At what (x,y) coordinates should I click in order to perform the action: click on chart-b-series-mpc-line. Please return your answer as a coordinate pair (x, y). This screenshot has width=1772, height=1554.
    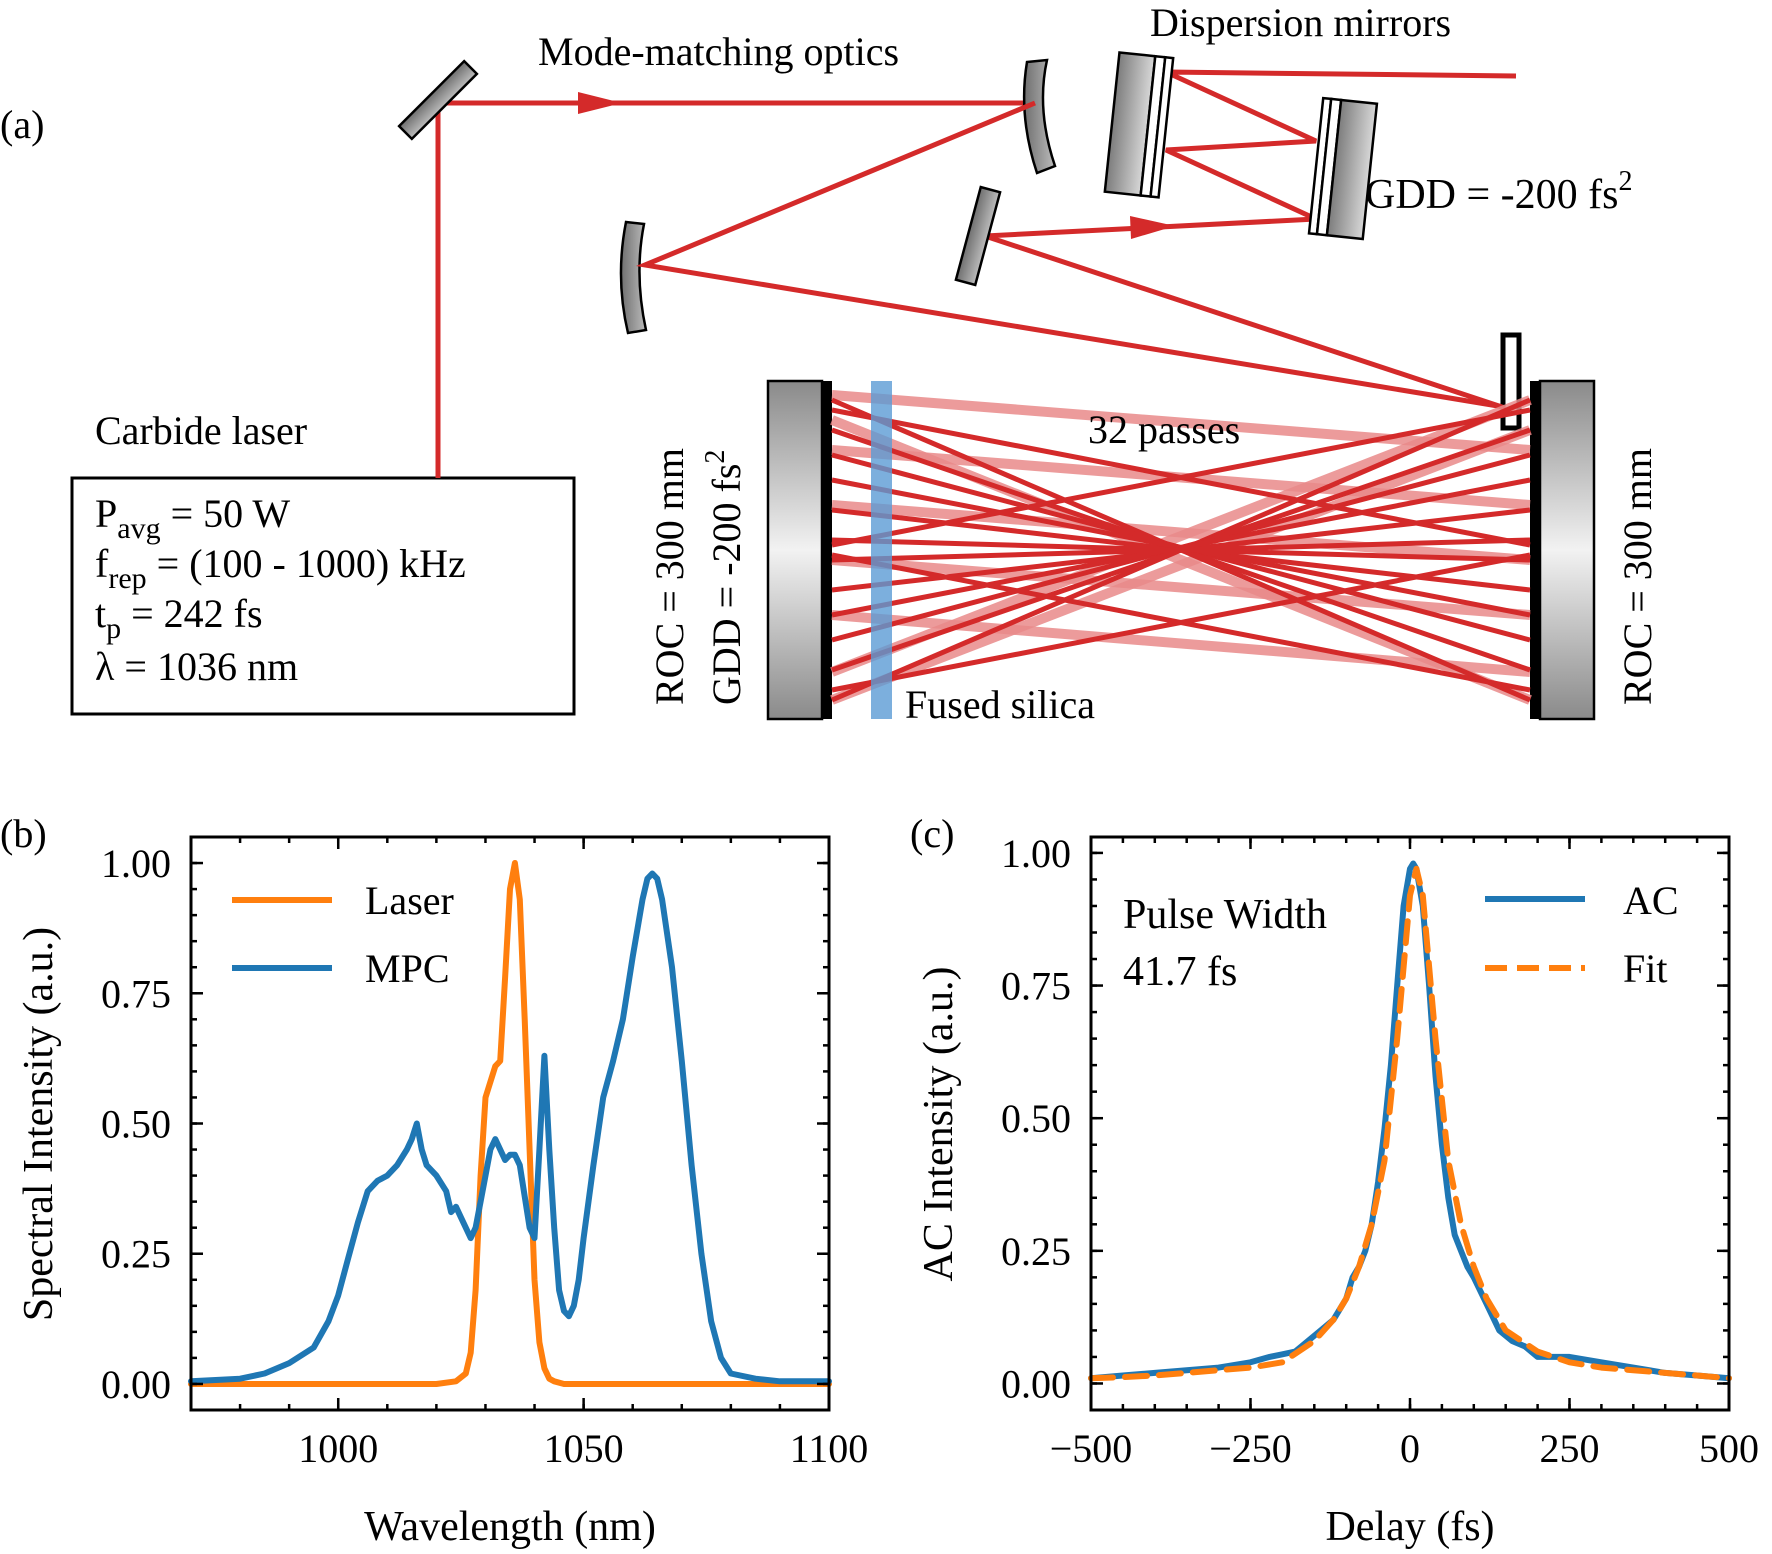
    Looking at the image, I should click on (510, 1127).